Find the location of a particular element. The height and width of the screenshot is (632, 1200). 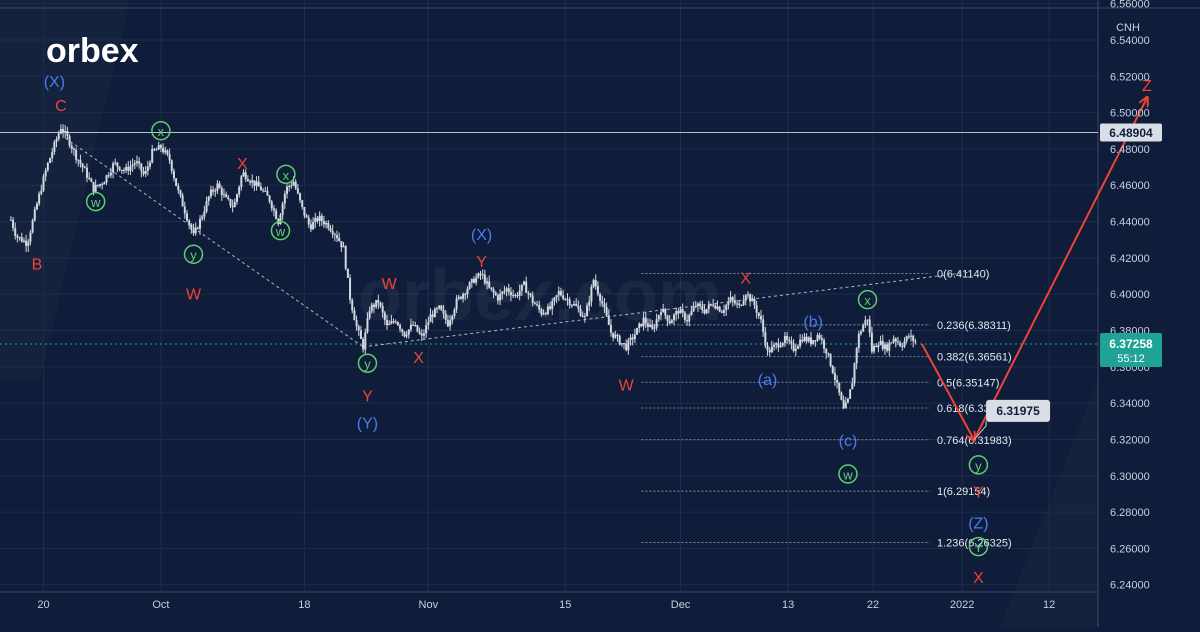

time-tick-label: Dec is located at coordinates (681, 605).